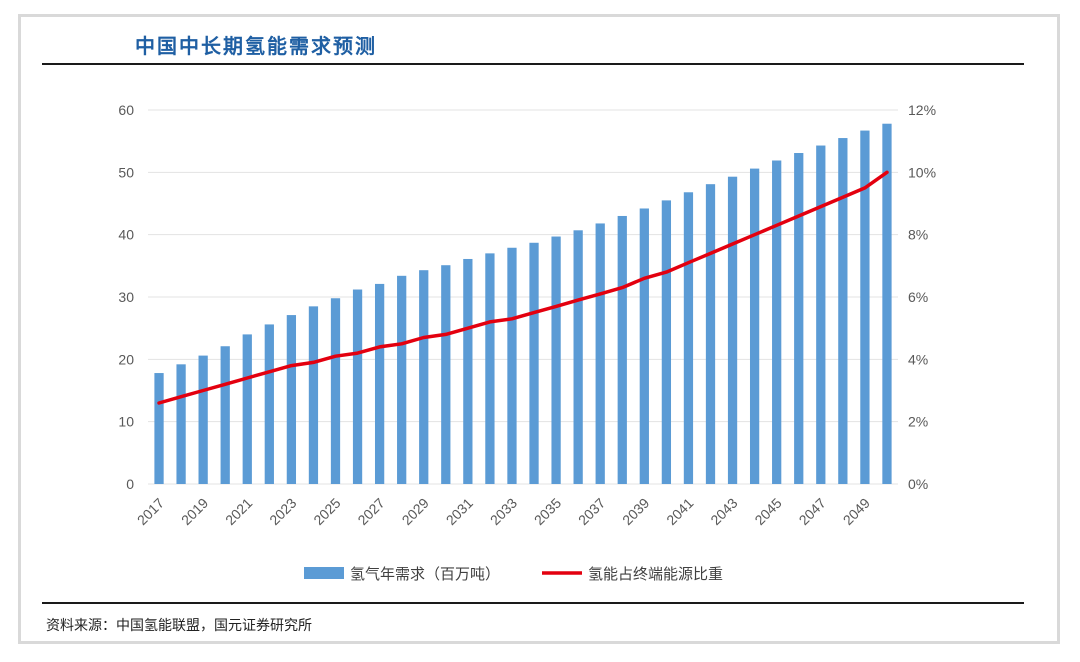 The image size is (1080, 662). I want to click on bottom-divider, so click(533, 603).